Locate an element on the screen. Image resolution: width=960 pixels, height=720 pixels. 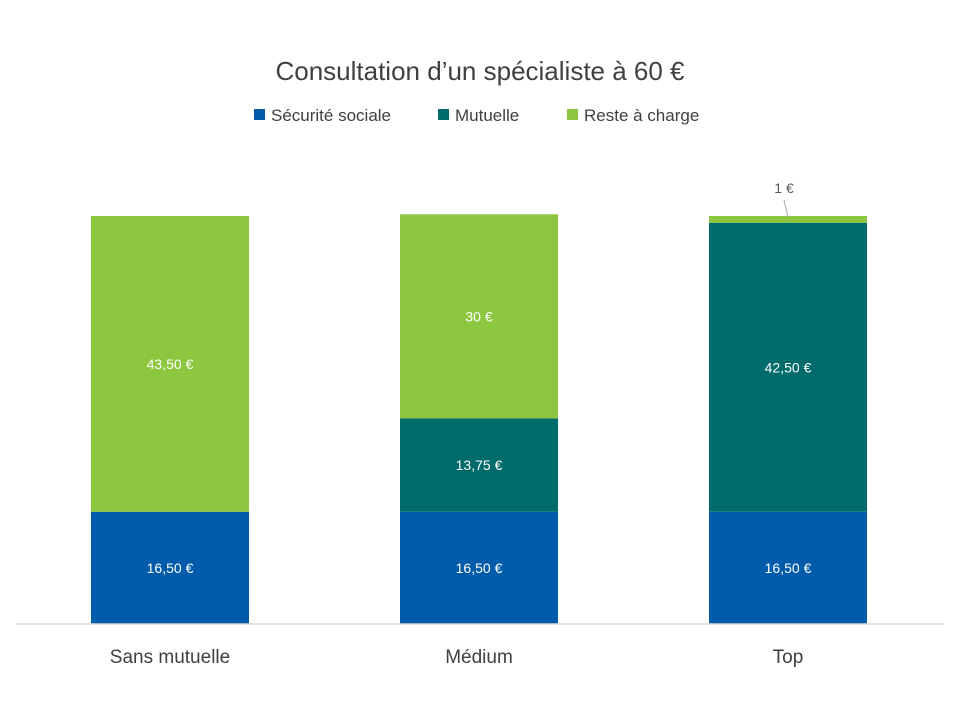
data-label-medium-mutuelle: 13,75 € is located at coordinates (479, 465).